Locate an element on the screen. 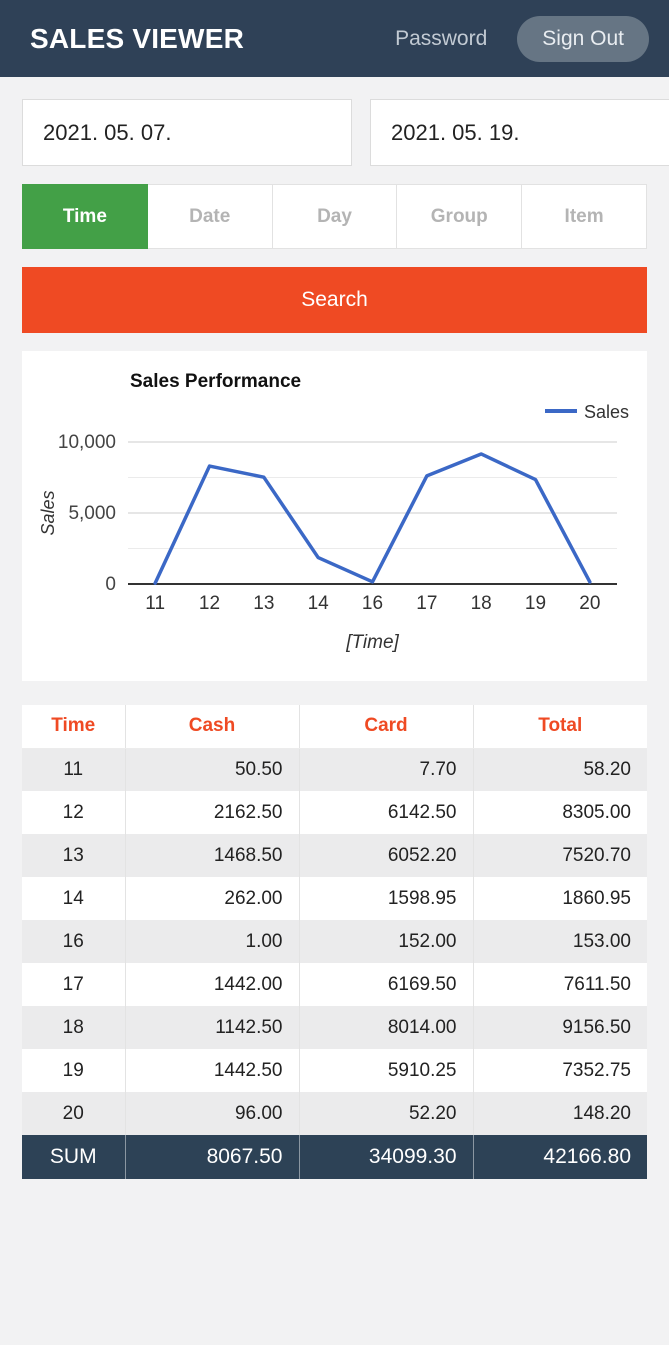 This screenshot has width=669, height=1345. x-tick-label: 16 is located at coordinates (372, 603).